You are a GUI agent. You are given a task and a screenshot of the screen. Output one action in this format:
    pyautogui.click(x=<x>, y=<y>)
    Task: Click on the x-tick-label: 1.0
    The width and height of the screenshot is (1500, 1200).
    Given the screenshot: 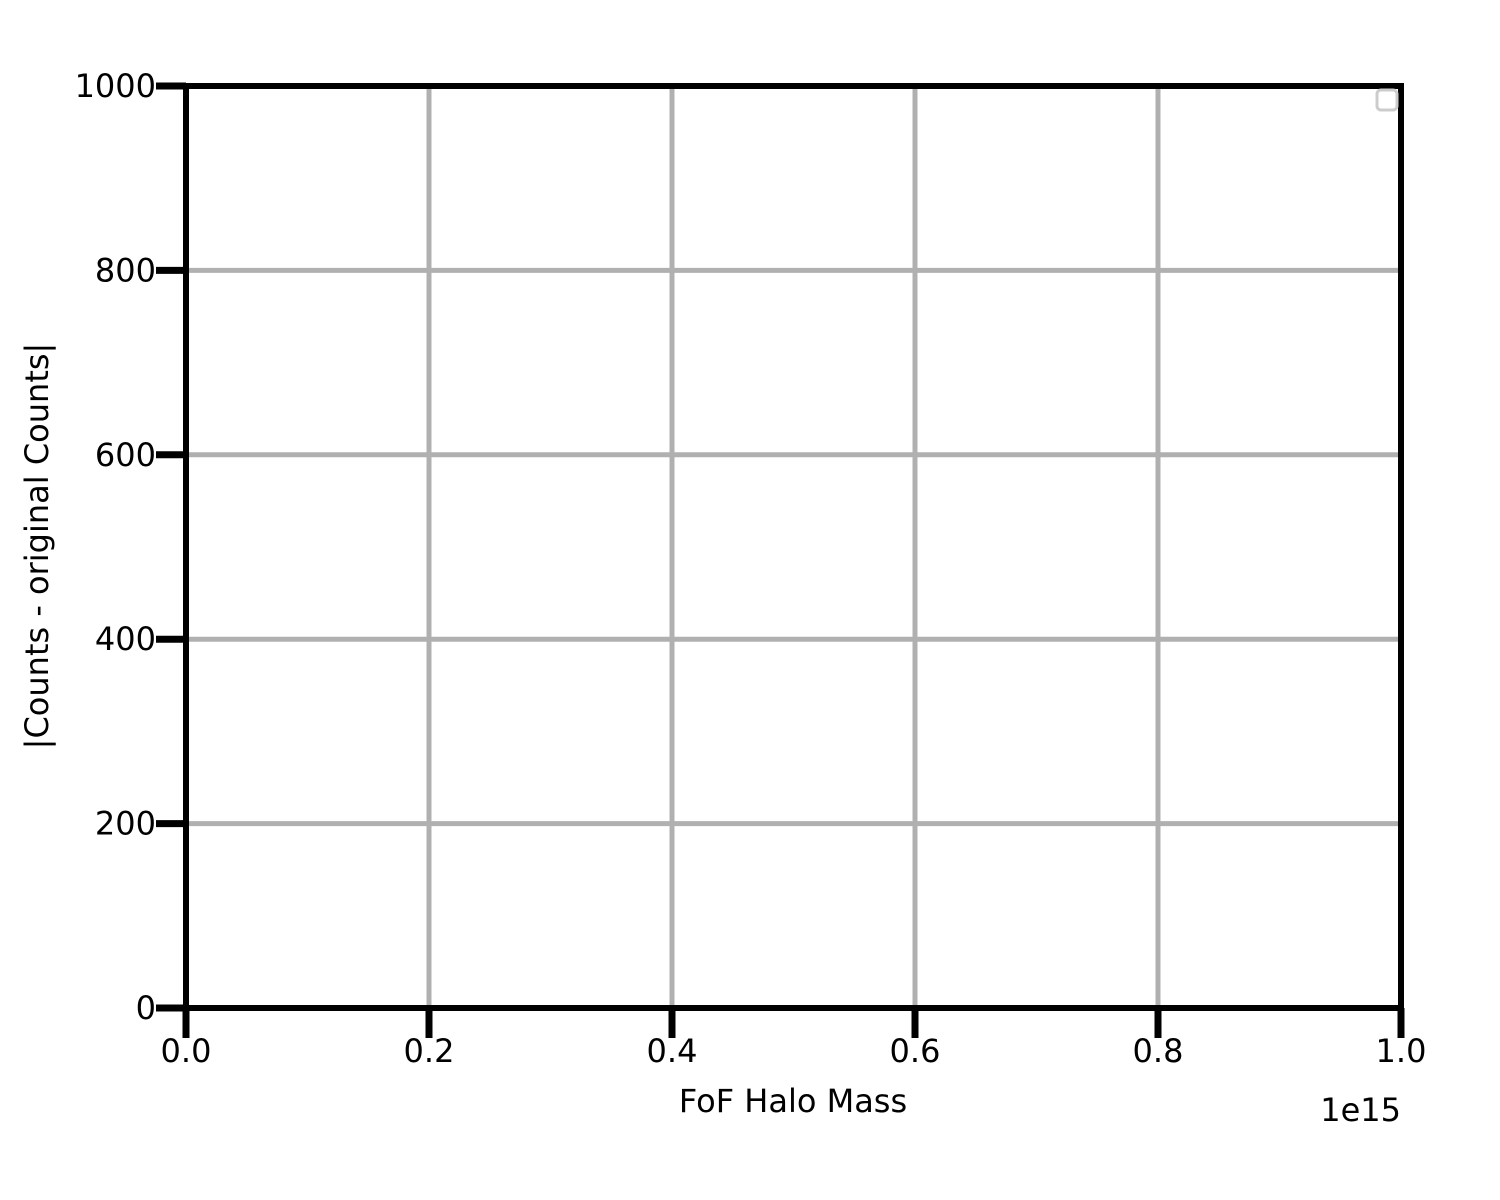 What is the action you would take?
    pyautogui.click(x=1401, y=1051)
    